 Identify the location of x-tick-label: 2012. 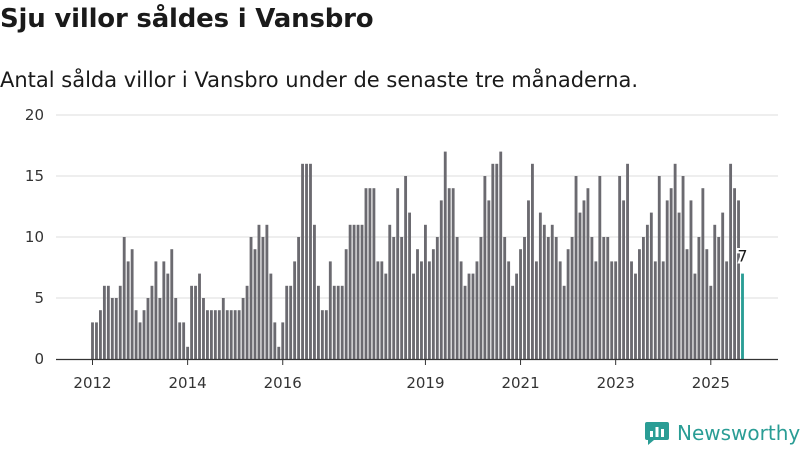
(92, 383).